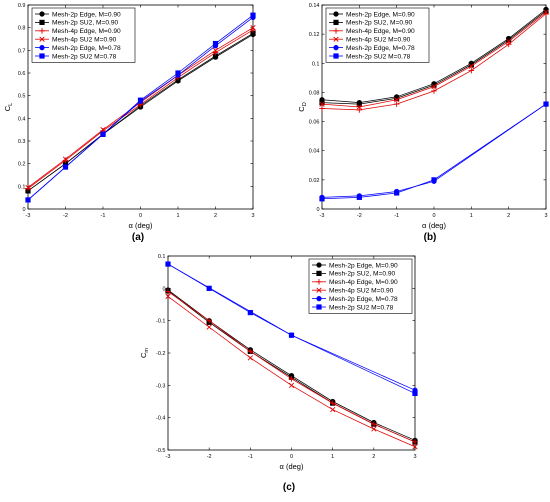 The width and height of the screenshot is (550, 502). I want to click on y-tick-label: 0.7, so click(22, 51).